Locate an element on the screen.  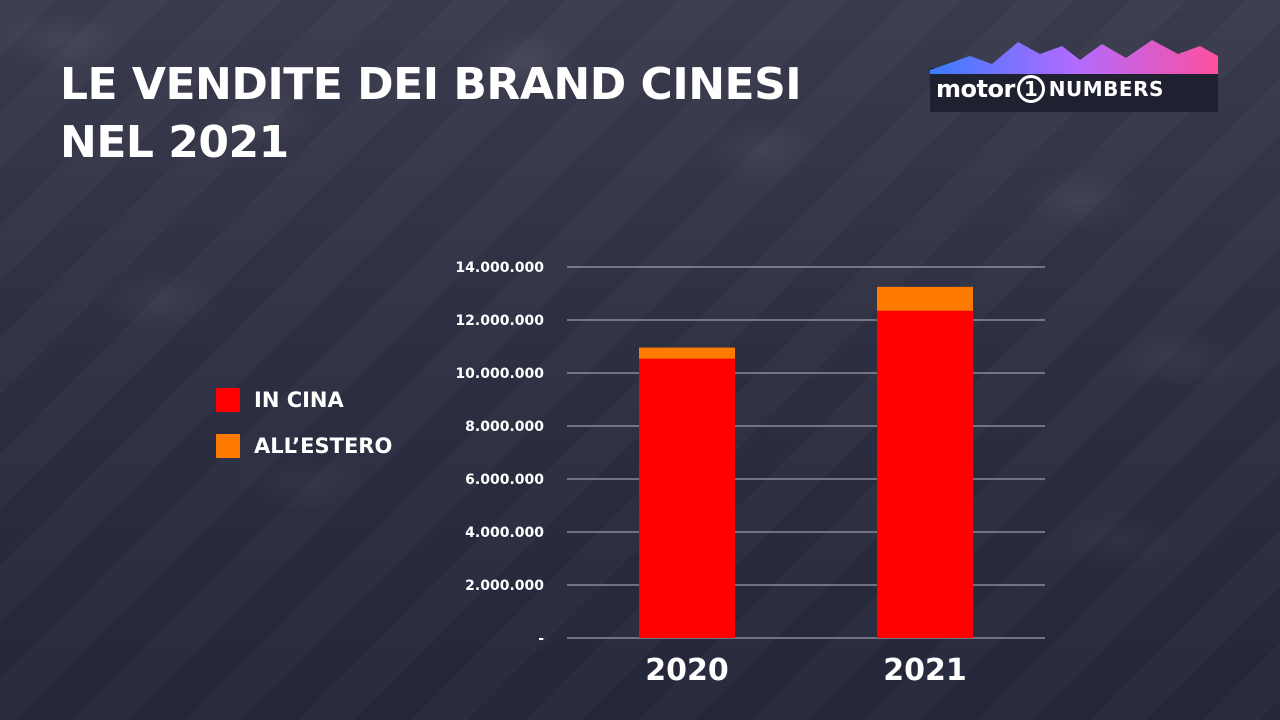
motor1-numbers-logo is located at coordinates (1074, 76).